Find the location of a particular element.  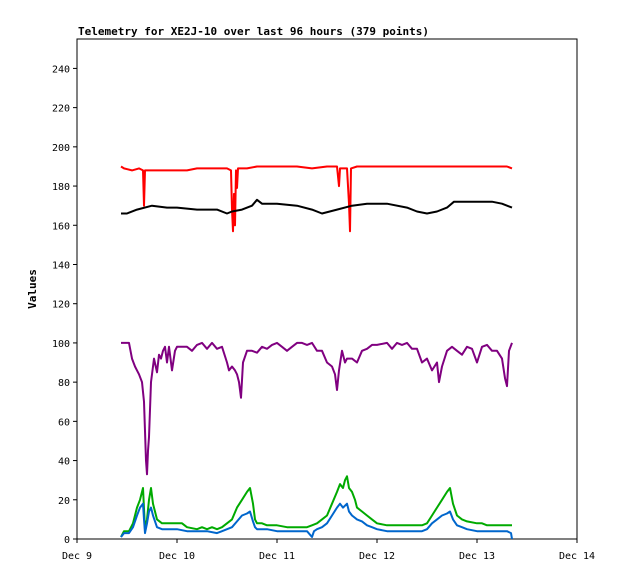

y-tick-label: 180 is located at coordinates (61, 187).